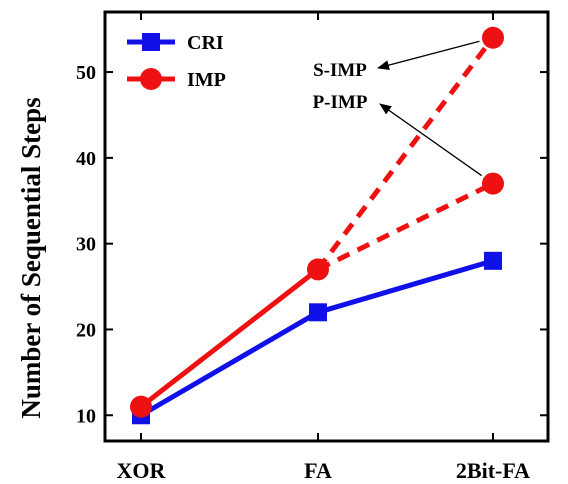 Image resolution: width=568 pixels, height=484 pixels. What do you see at coordinates (86, 330) in the screenshot?
I see `y-tick-label: 20` at bounding box center [86, 330].